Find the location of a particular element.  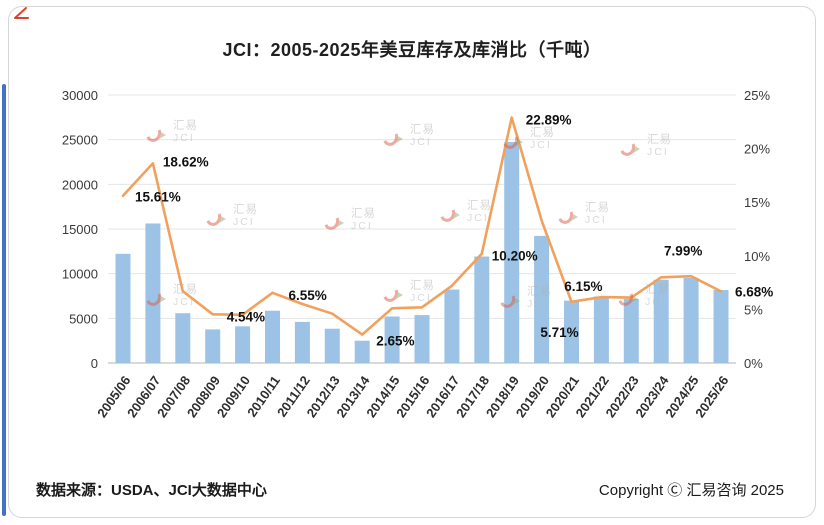

right-axis-tick: 0% is located at coordinates (753, 363).